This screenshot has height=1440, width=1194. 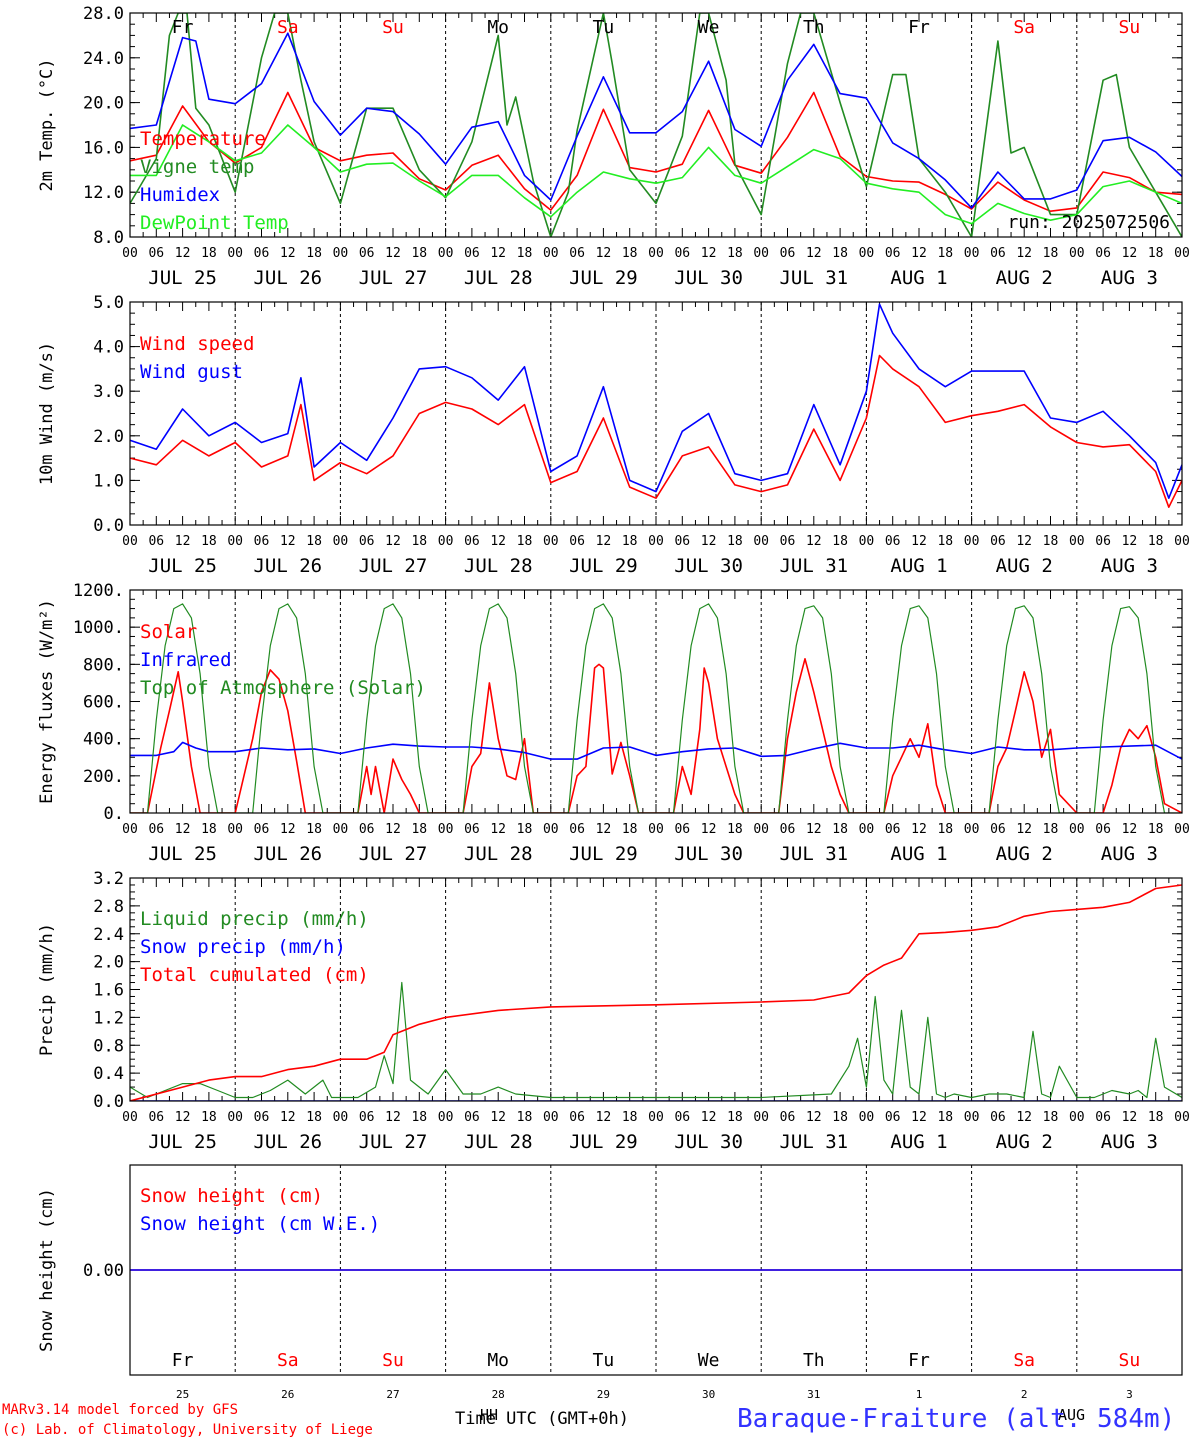 I want to click on y-tick-label: 400., so click(x=103, y=740).